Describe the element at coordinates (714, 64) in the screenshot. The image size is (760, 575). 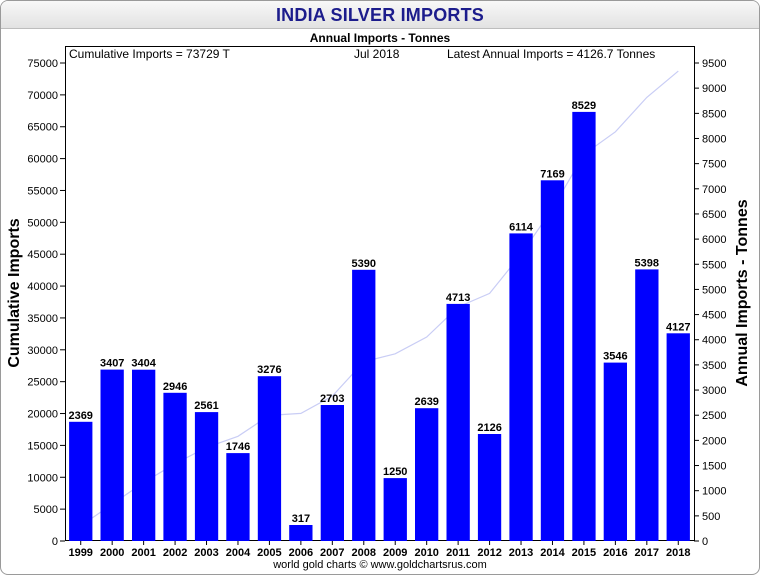
I see `y-right-tick-label: 9500` at that location.